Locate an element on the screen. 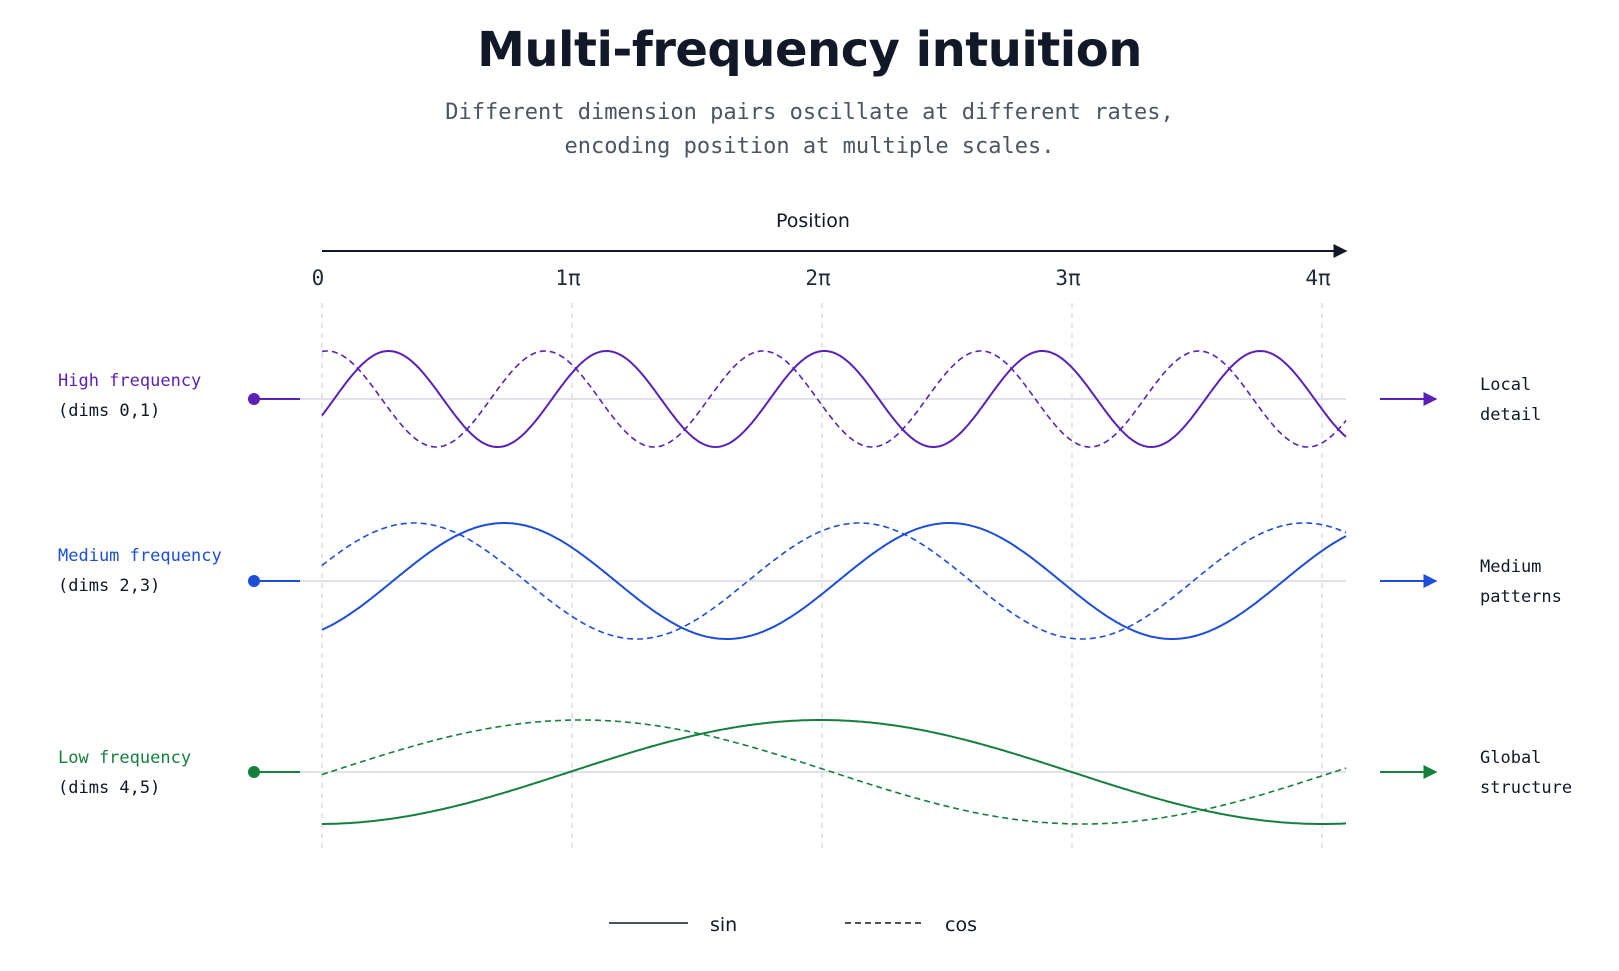 This screenshot has width=1619, height=971. row-label-low: Low frequency (dims 4,5) is located at coordinates (124, 773).